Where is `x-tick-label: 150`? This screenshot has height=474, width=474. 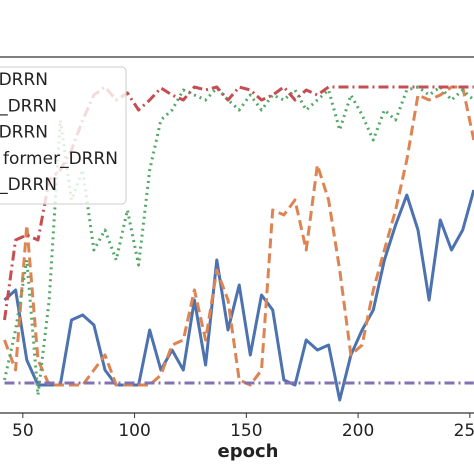 x-tick-label: 150 is located at coordinates (246, 431).